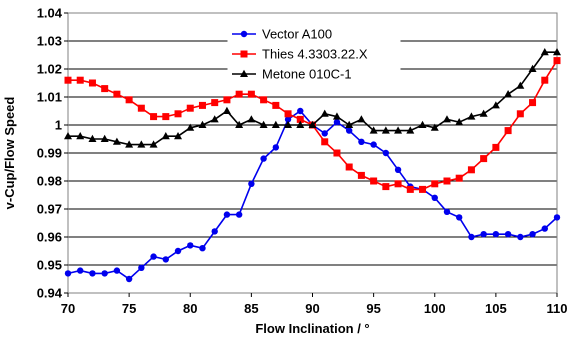 The image size is (572, 343). What do you see at coordinates (307, 74) in the screenshot?
I see `legend-label: Metone 010C-1` at bounding box center [307, 74].